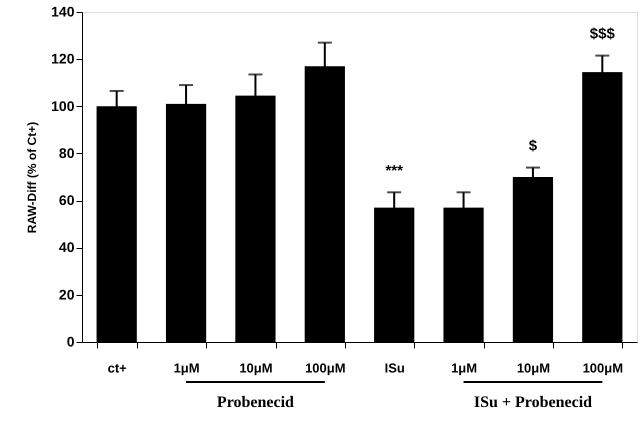 This screenshot has width=641, height=438. What do you see at coordinates (66, 200) in the screenshot?
I see `y-tick-label: 60` at bounding box center [66, 200].